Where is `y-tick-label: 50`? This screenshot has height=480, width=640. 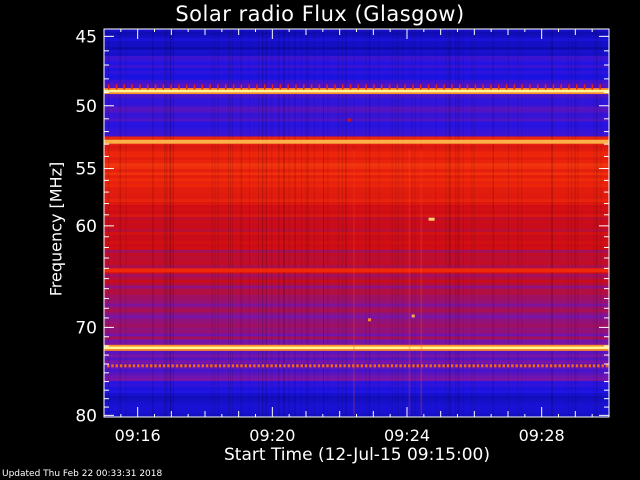
y-tick-label: 50 is located at coordinates (86, 107).